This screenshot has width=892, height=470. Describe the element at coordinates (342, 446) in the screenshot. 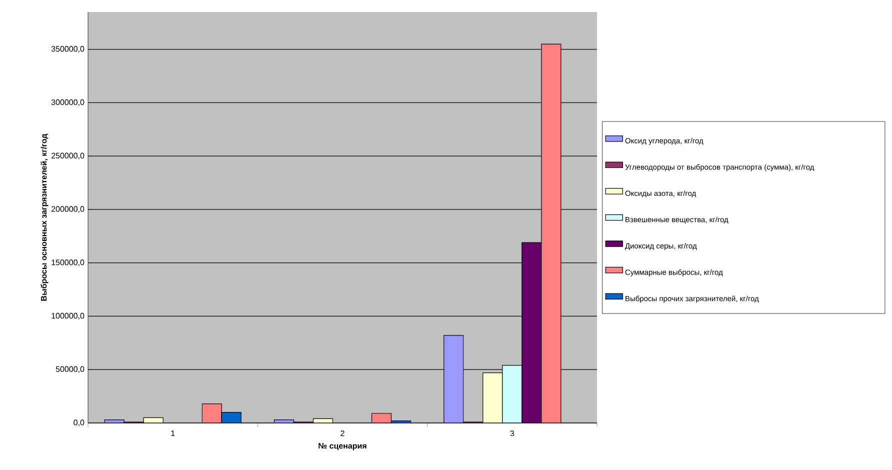

I see `x-axis-title: № сценария` at that location.